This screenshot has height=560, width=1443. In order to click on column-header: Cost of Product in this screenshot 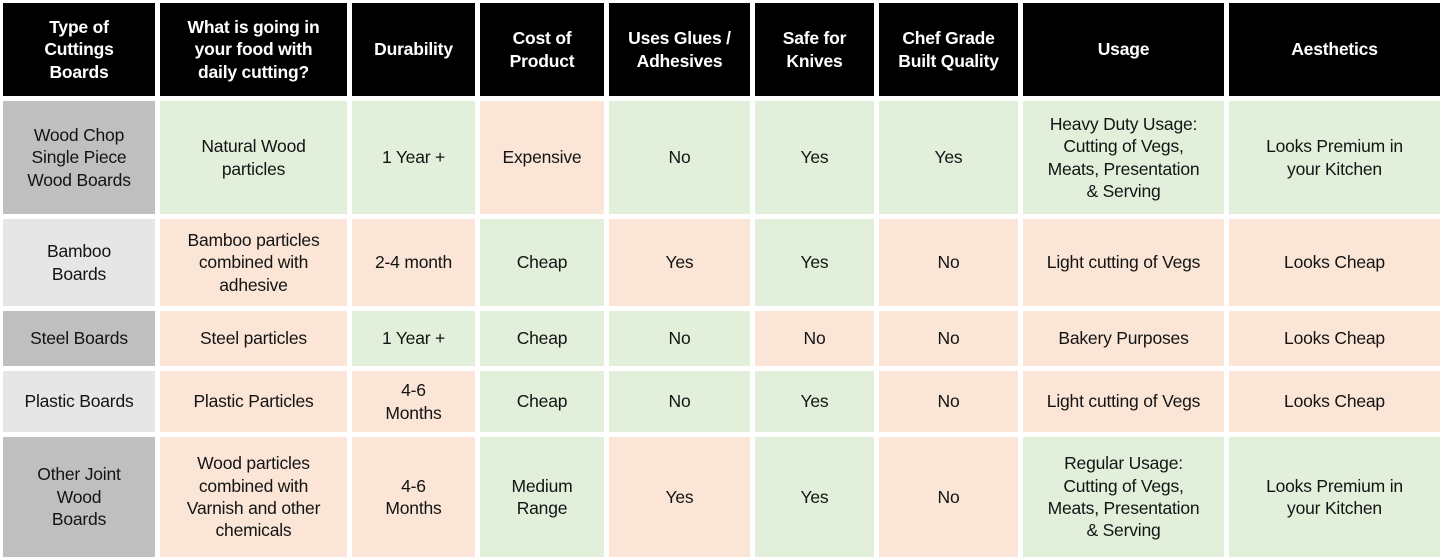, I will do `click(542, 49)`.